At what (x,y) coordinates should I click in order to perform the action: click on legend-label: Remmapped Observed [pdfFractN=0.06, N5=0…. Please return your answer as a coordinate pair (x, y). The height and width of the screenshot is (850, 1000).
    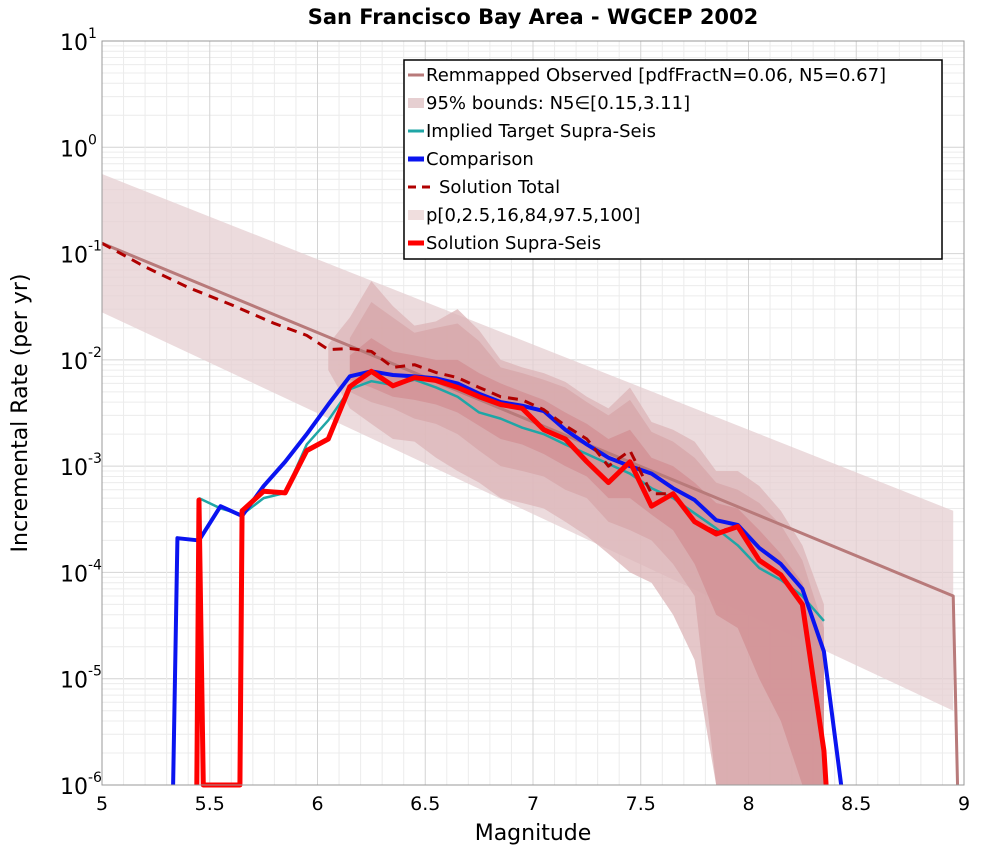
    Looking at the image, I should click on (656, 75).